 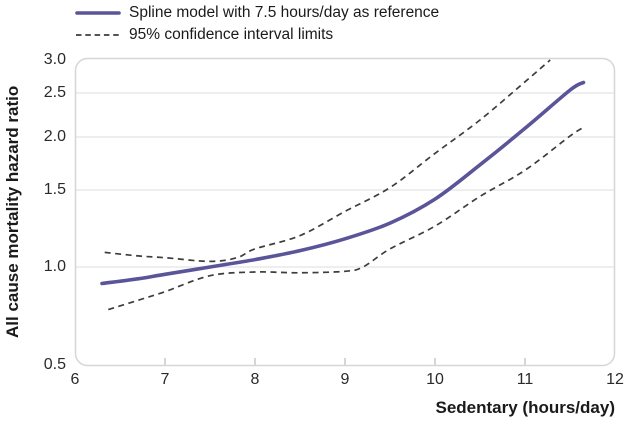 What do you see at coordinates (54, 136) in the screenshot?
I see `y-tick-label: 2.0` at bounding box center [54, 136].